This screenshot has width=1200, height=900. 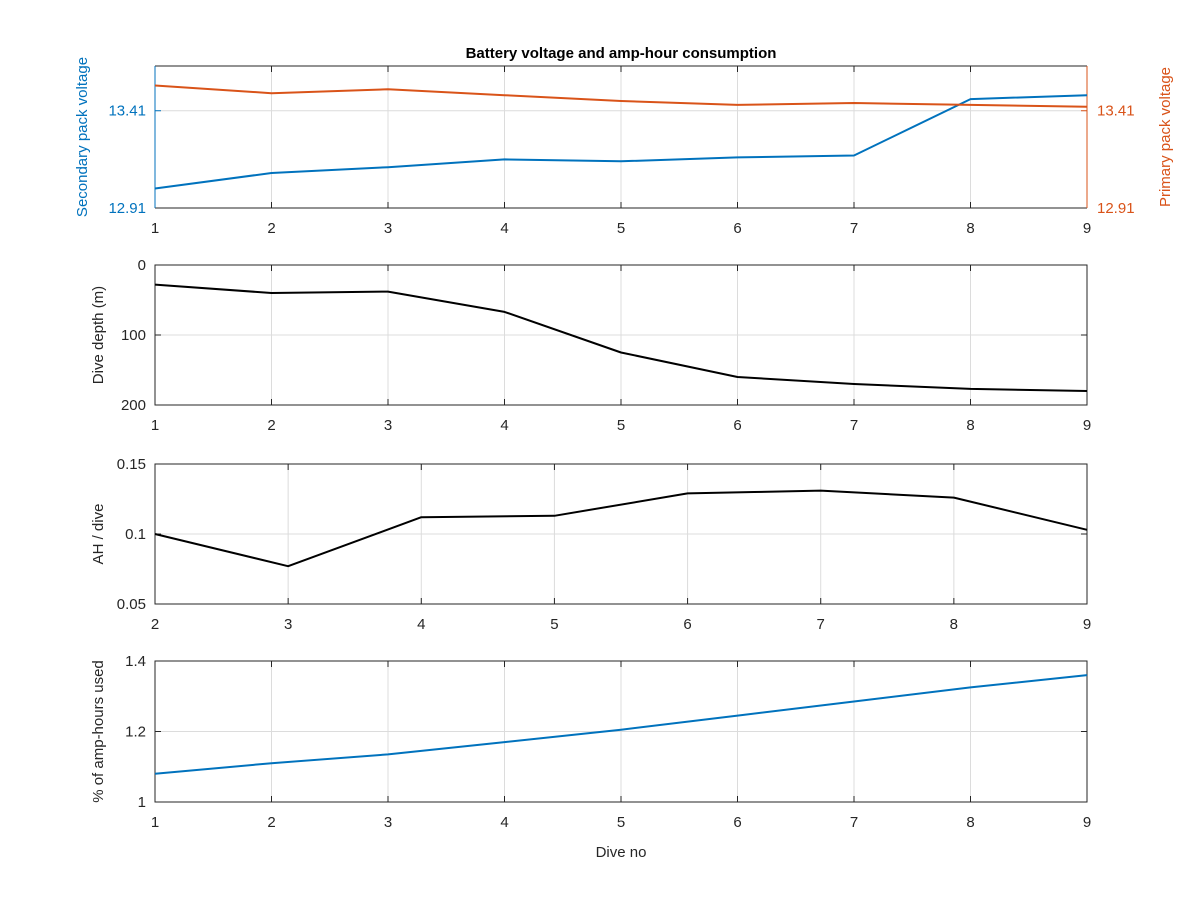 I want to click on y-tick-label: 12.91, so click(x=127, y=208).